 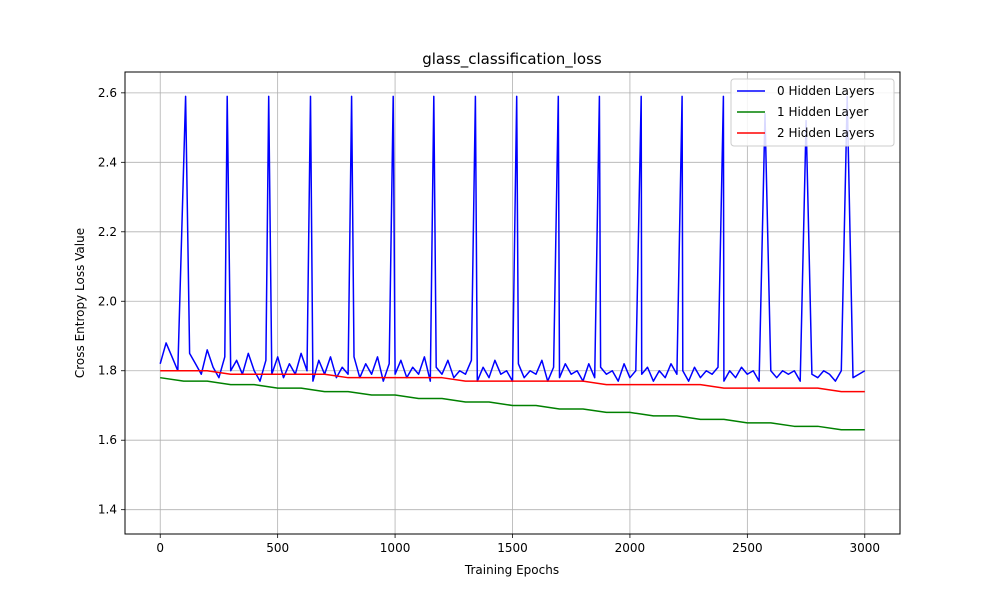 What do you see at coordinates (107, 510) in the screenshot?
I see `y-tick-label: 1.4` at bounding box center [107, 510].